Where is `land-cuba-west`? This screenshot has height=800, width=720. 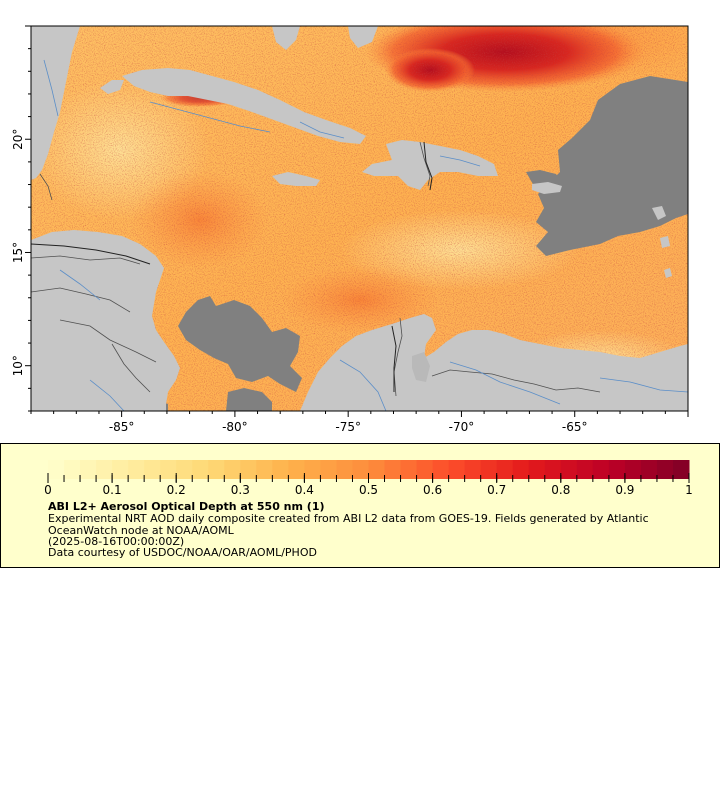 land-cuba-west is located at coordinates (112, 87).